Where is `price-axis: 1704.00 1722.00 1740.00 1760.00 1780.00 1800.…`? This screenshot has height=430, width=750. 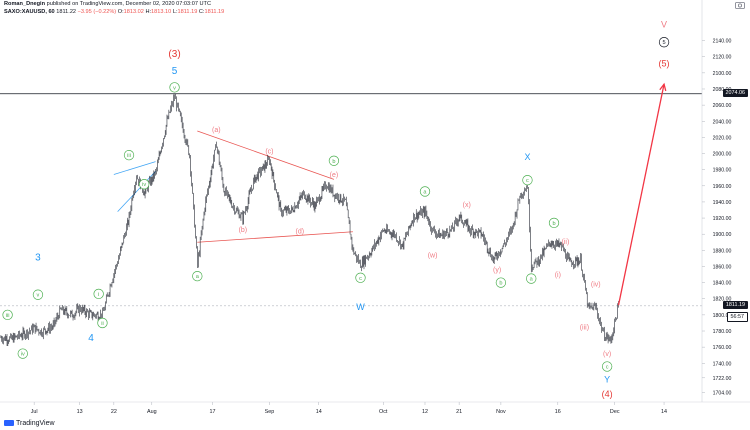
price-axis: 1704.00 1722.00 1740.00 1760.00 1780.00 1800.… is located at coordinates (716, 201).